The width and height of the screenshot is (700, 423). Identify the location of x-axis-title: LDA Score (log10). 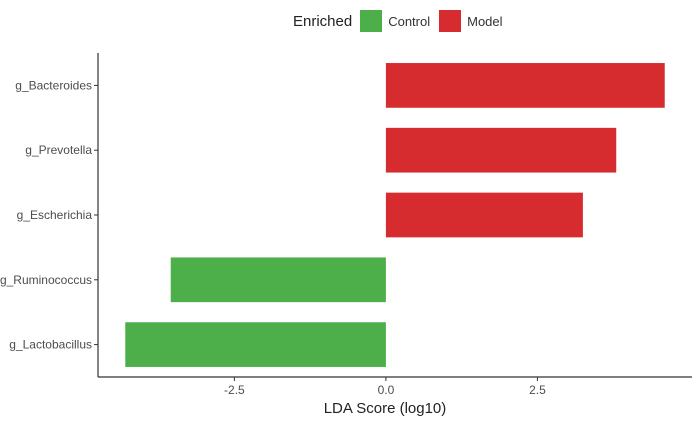
(385, 408).